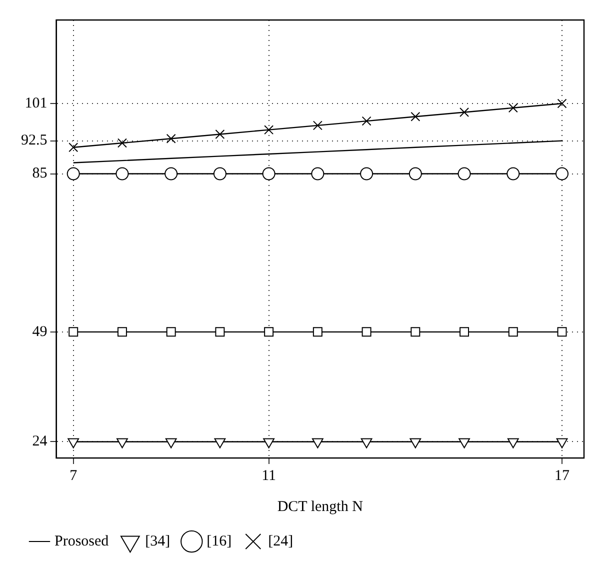  I want to click on y-tick-label: 24, so click(40, 442).